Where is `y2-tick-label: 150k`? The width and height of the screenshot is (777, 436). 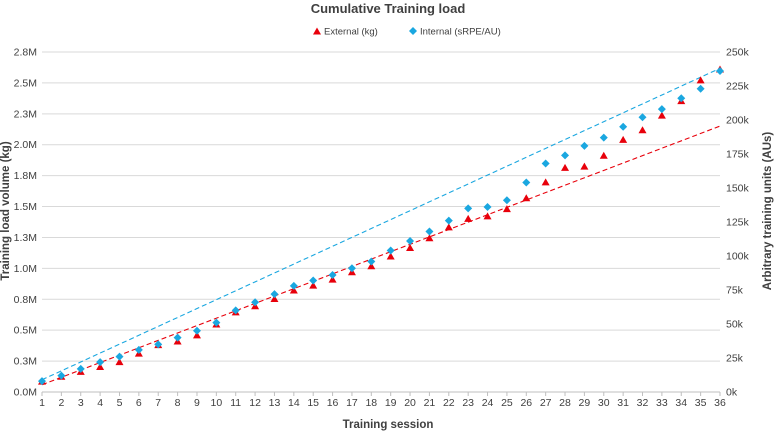
y2-tick-label: 150k is located at coordinates (738, 189).